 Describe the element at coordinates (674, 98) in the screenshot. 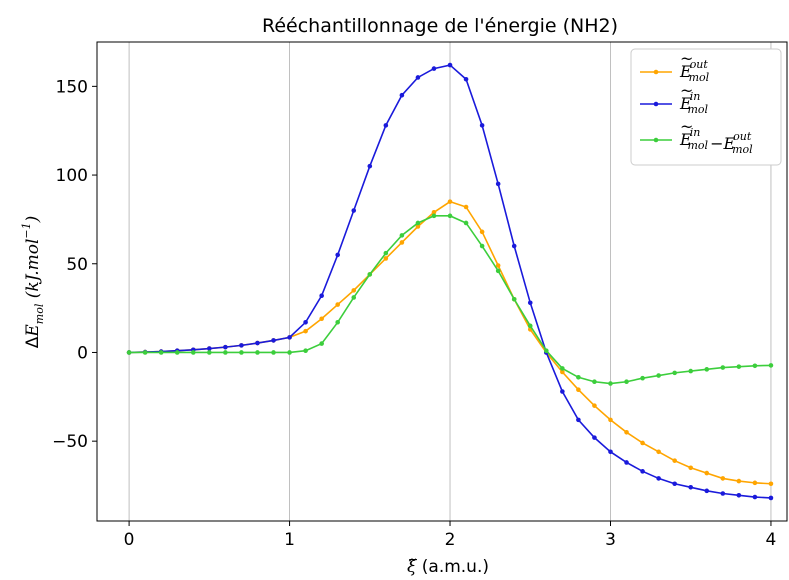

I see `legend-entry-1: Ein mol~` at that location.